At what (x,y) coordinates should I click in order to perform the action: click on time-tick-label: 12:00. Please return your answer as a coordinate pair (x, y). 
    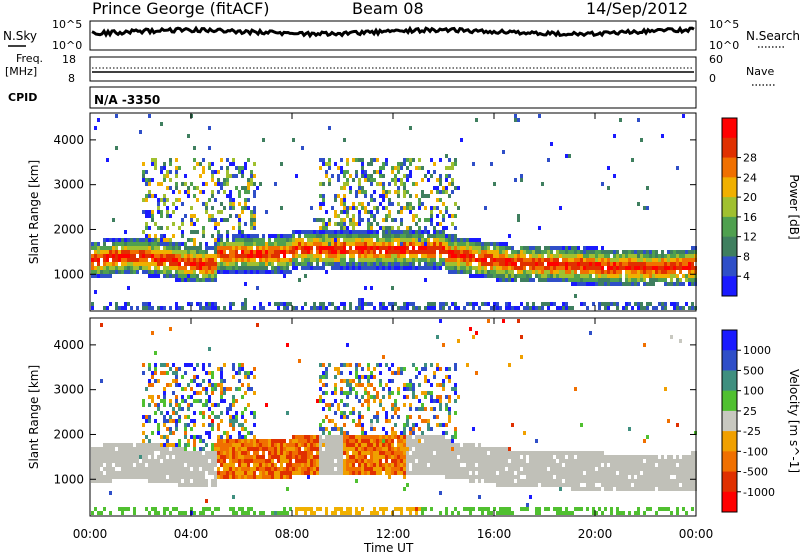
    Looking at the image, I should click on (393, 534).